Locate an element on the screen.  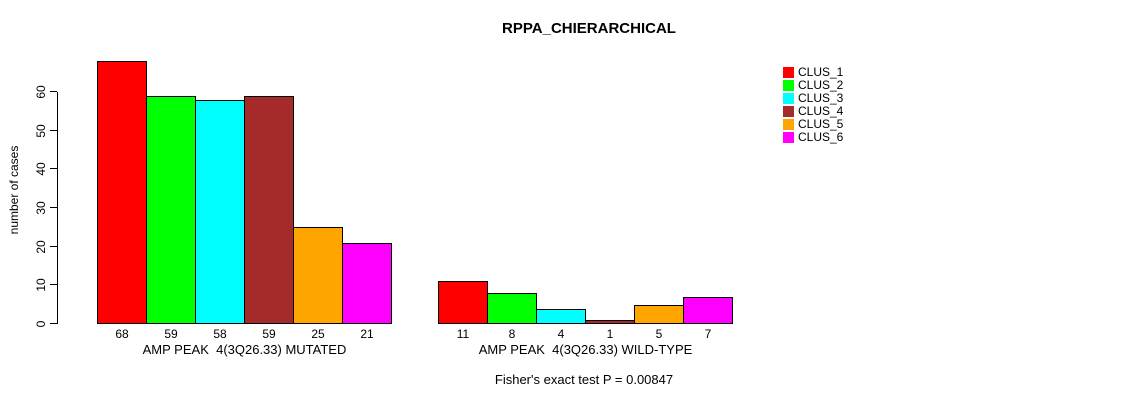
legend-item: CLUS_6 is located at coordinates (813, 137).